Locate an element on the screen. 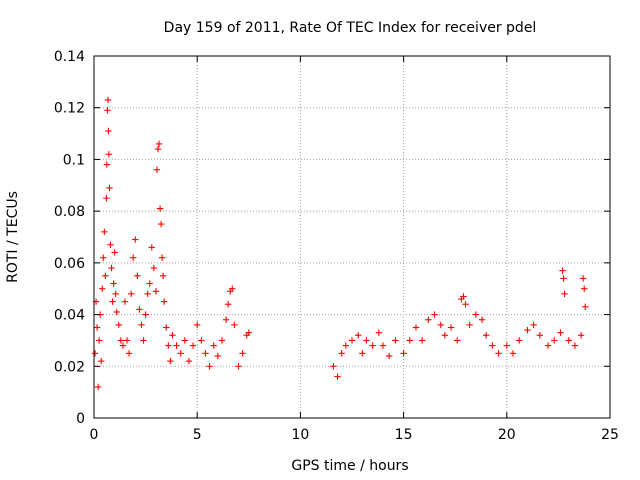  y-tick-label: 0.06 is located at coordinates (69, 264).